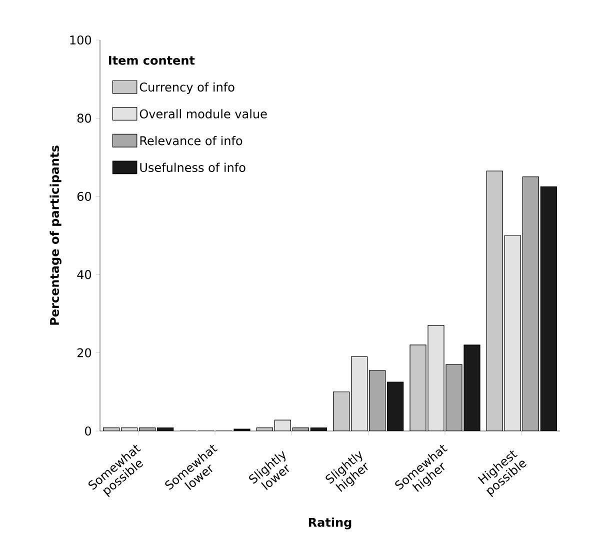  I want to click on y-tick-label: 60, so click(84, 196).